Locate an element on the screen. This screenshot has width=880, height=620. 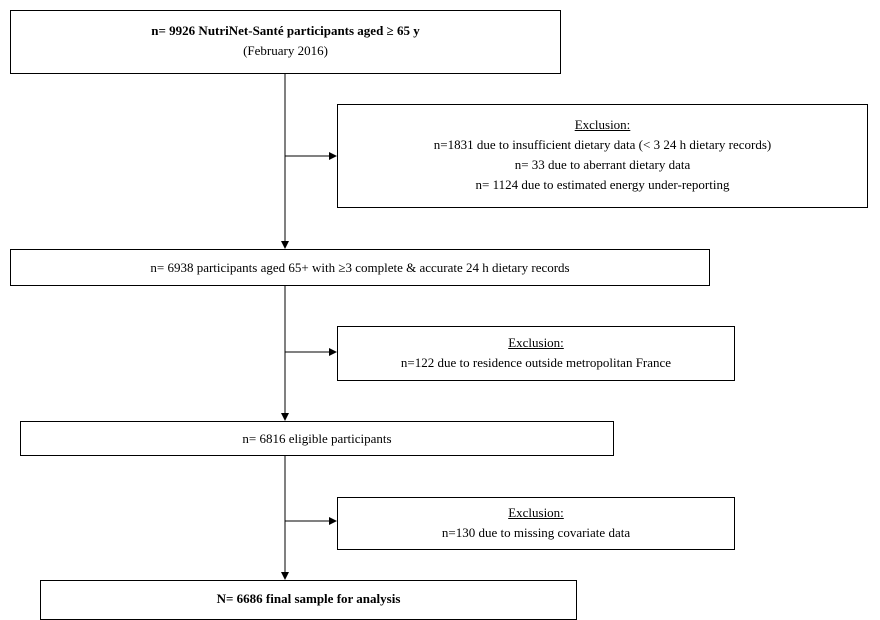
final-box: N= 6686 final sample for analysis is located at coordinates (308, 600).